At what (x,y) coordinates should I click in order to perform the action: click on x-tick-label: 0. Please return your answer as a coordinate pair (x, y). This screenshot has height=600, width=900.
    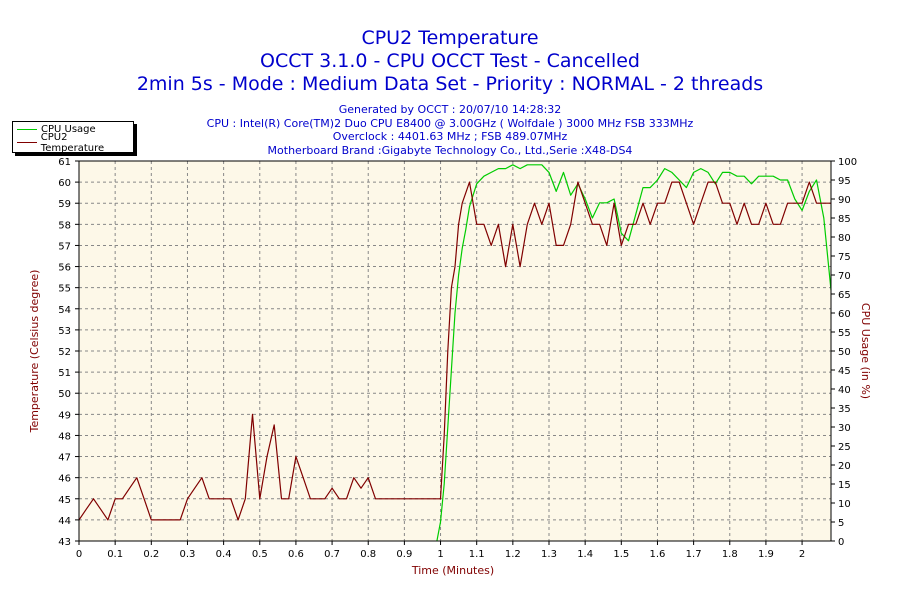
    Looking at the image, I should click on (79, 554).